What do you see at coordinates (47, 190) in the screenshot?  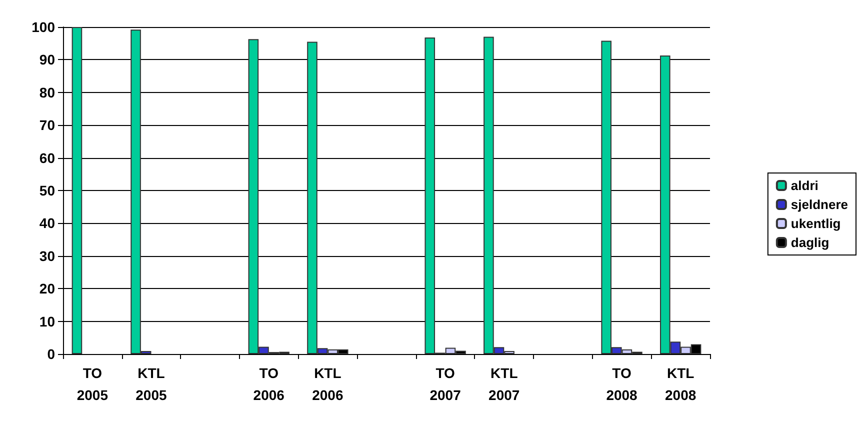 I see `y-tick-label: 50` at bounding box center [47, 190].